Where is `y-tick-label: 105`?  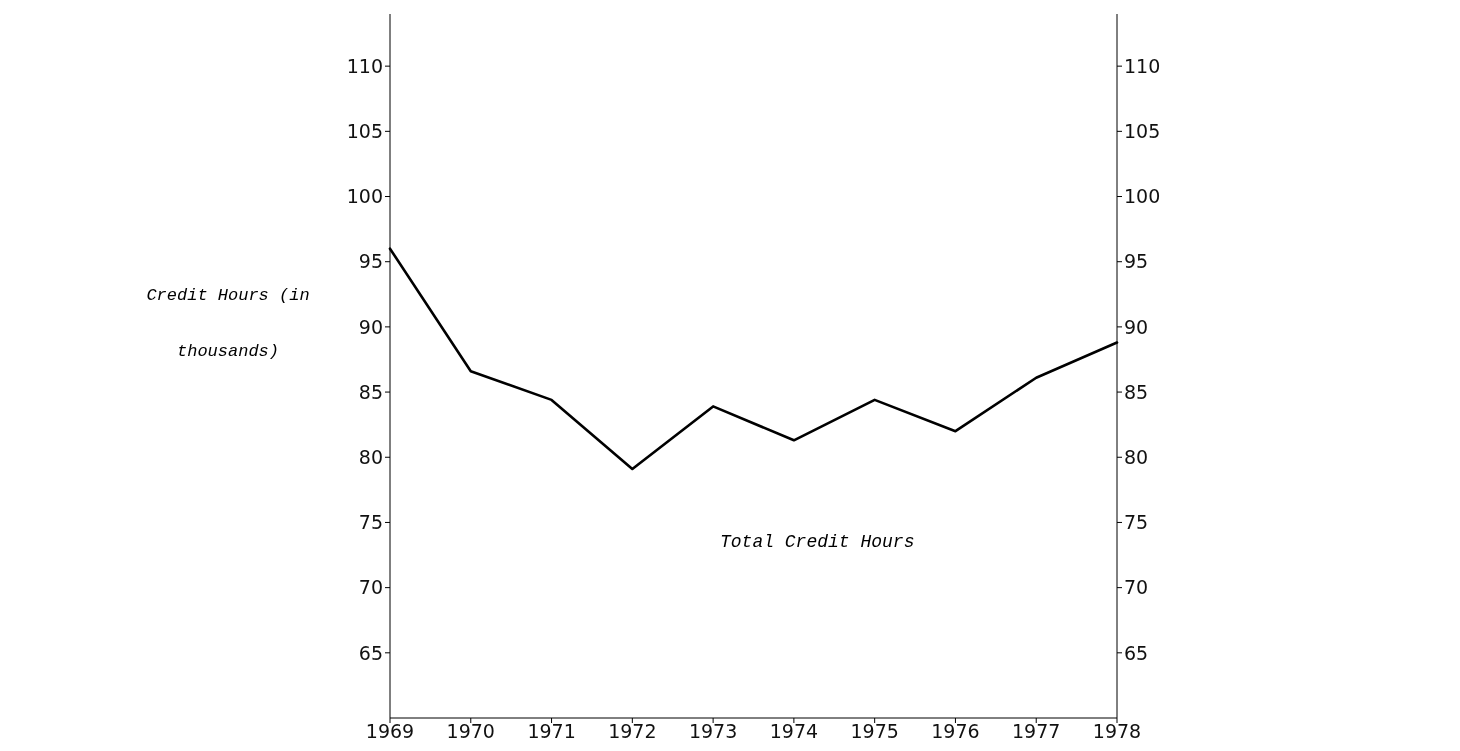
y-tick-label: 105 is located at coordinates (364, 131).